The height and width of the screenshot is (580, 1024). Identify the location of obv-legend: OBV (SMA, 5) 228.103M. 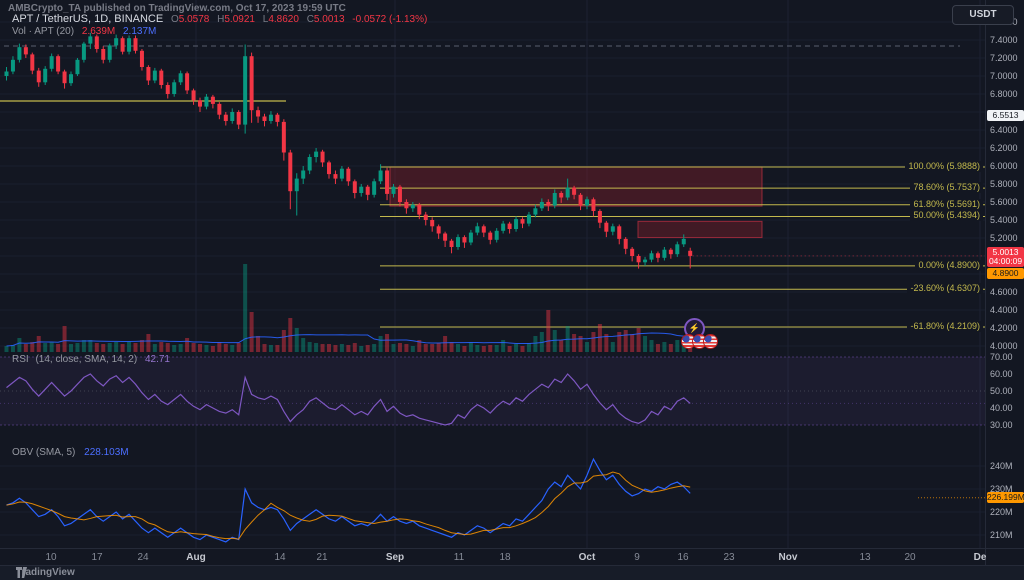
(70, 452).